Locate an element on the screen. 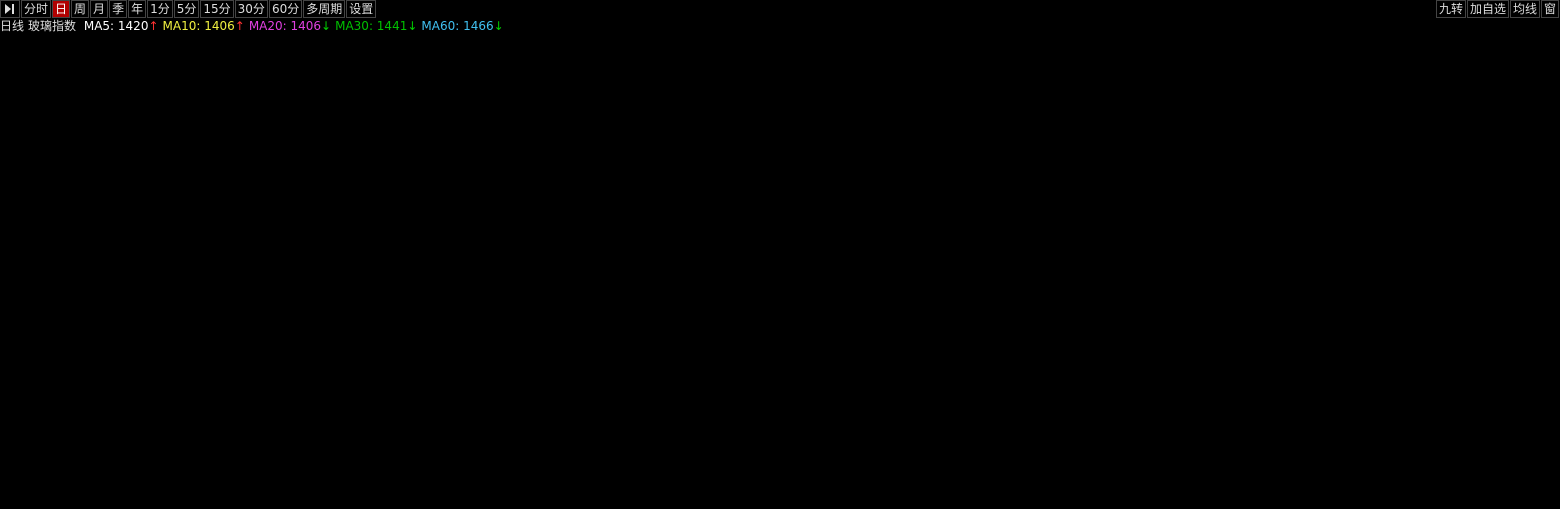 The height and width of the screenshot is (509, 1560). period-button: 多周期 is located at coordinates (324, 9).